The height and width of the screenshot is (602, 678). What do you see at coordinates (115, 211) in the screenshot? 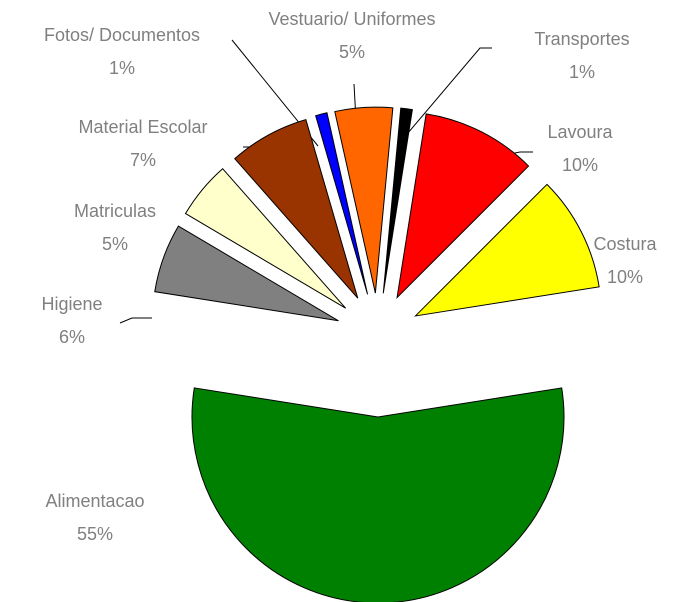
I see `slice-label: Matriculas` at bounding box center [115, 211].